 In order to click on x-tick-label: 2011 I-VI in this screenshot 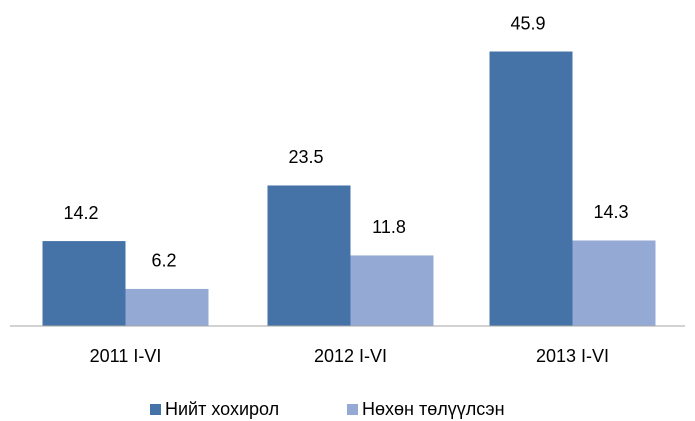, I will do `click(126, 356)`.